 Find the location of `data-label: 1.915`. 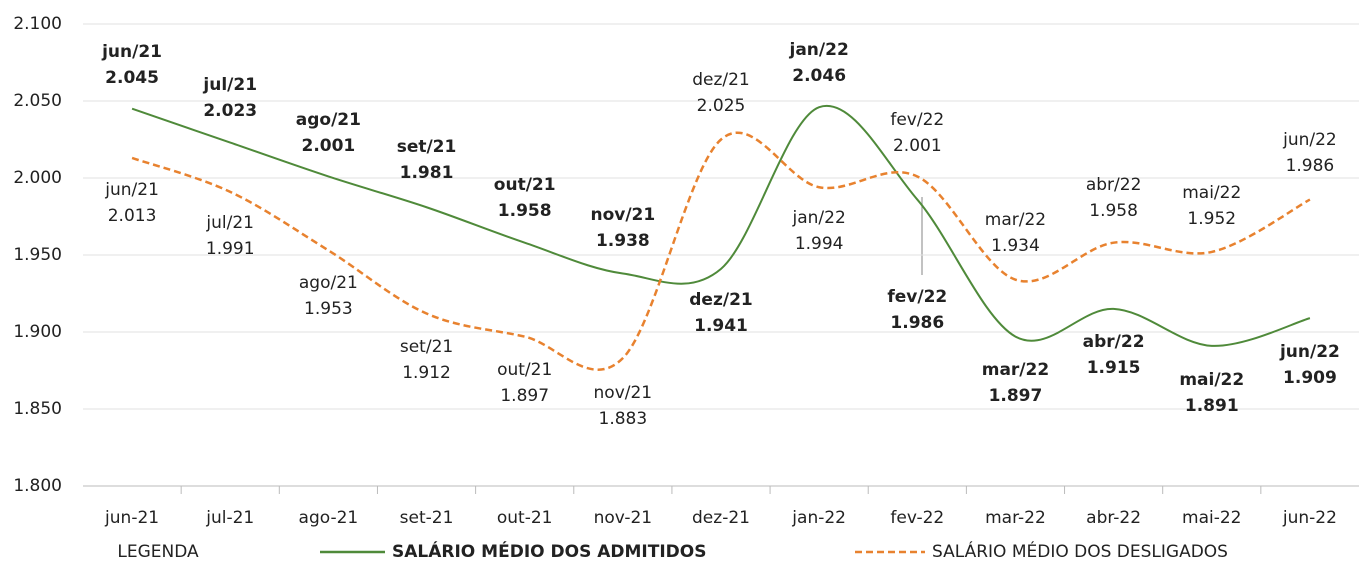

data-label: 1.915 is located at coordinates (1114, 368).